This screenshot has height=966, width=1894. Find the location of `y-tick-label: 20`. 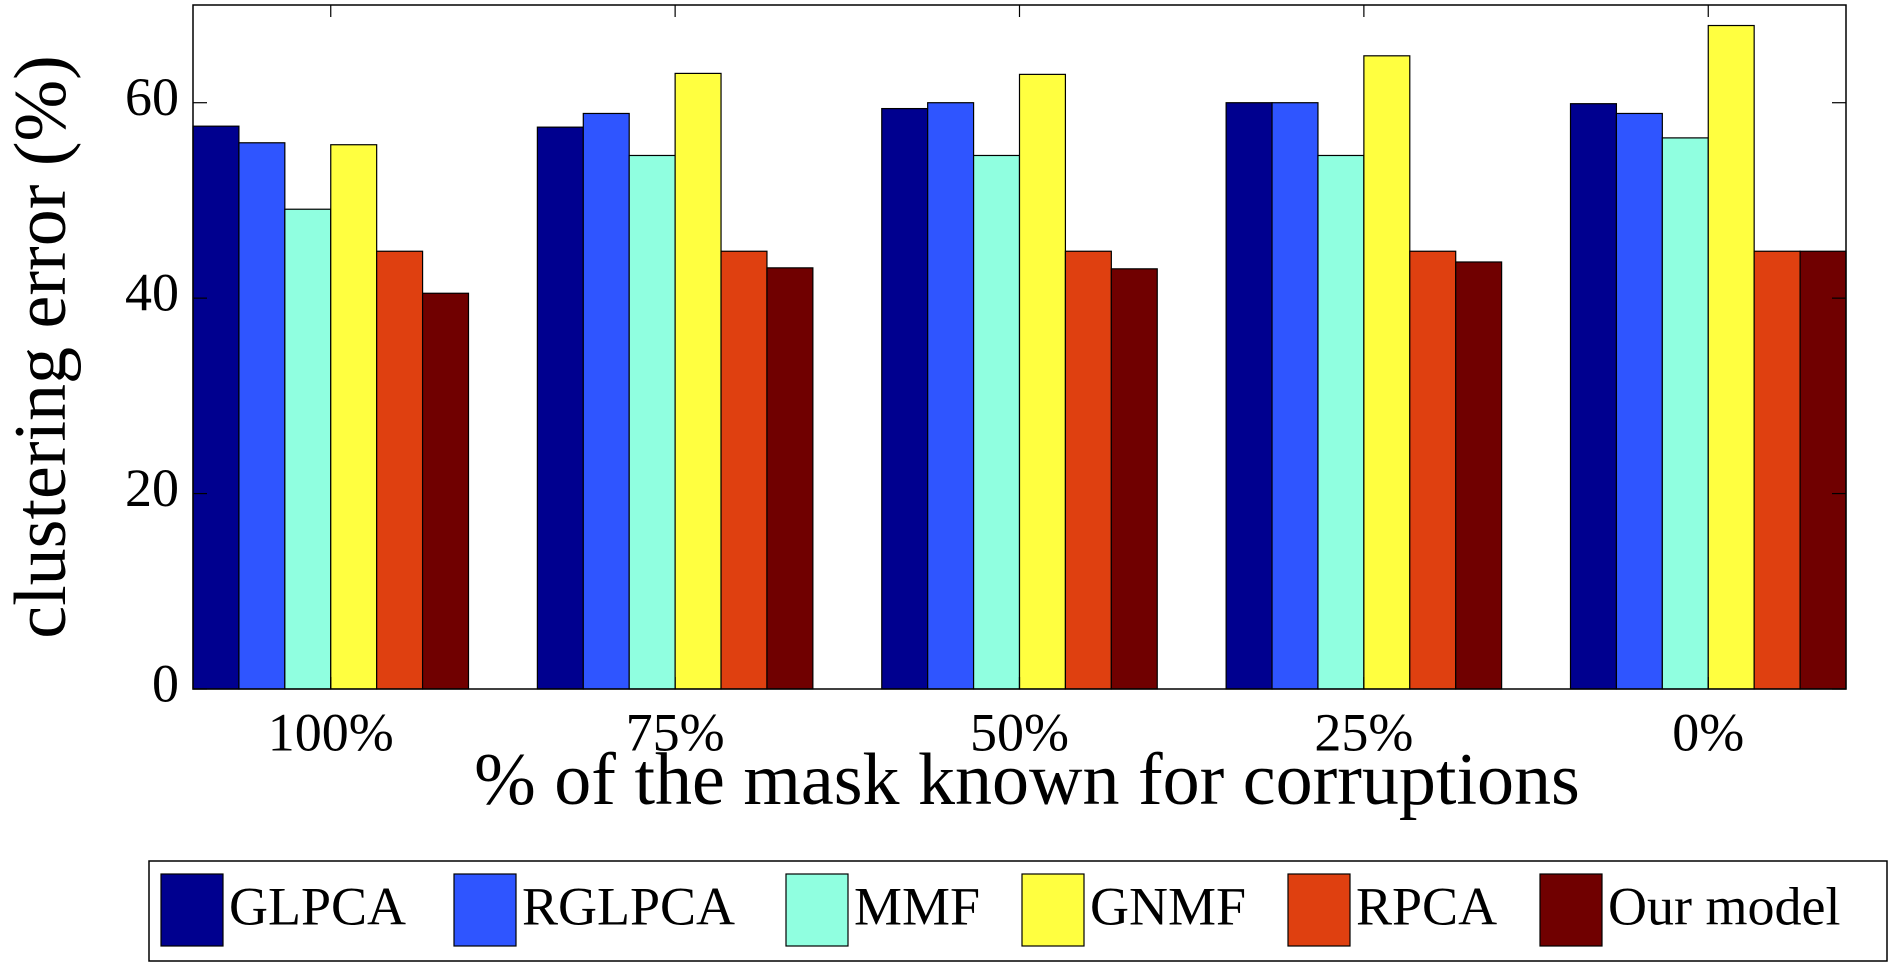

y-tick-label: 20 is located at coordinates (152, 488).